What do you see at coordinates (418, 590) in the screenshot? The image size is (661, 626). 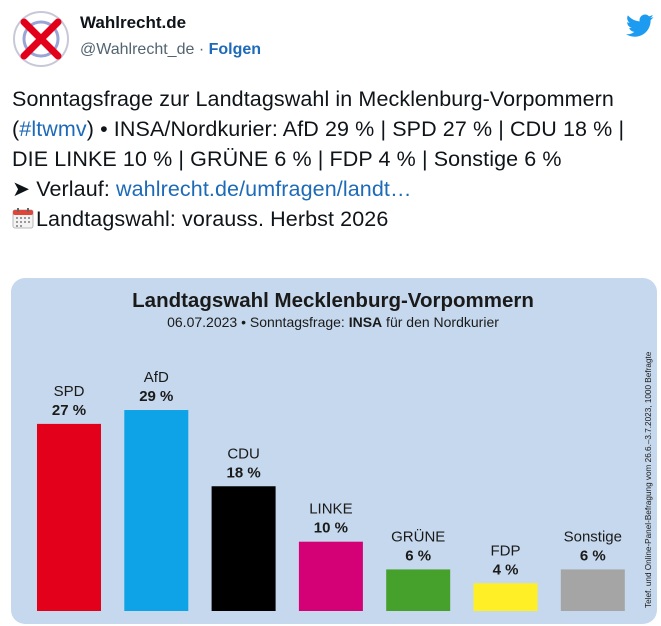 I see `bar-grüne` at bounding box center [418, 590].